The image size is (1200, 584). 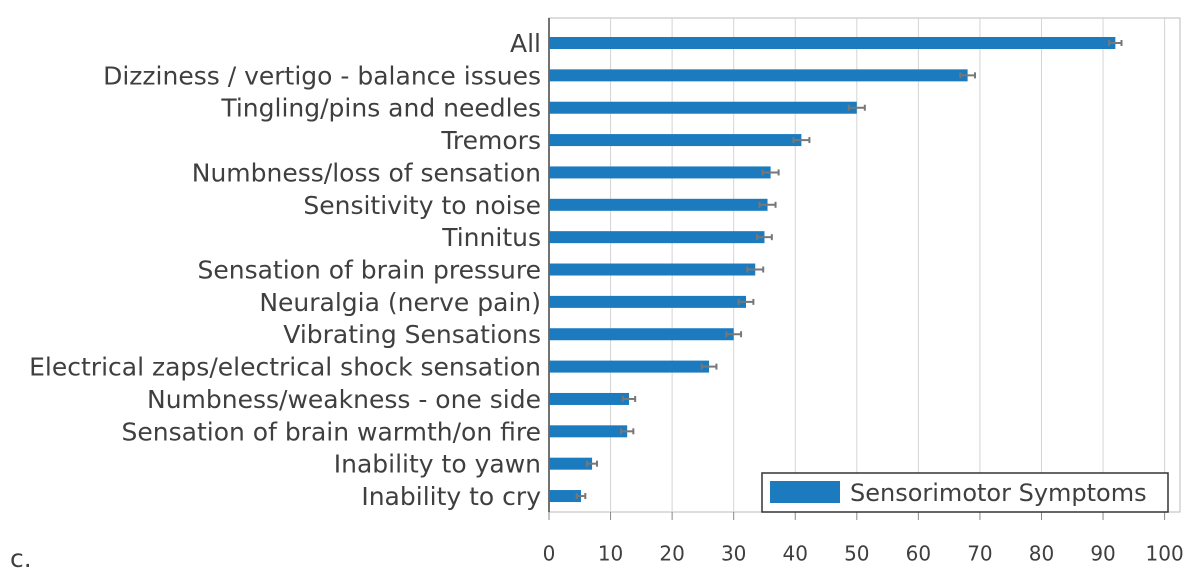 What do you see at coordinates (733, 554) in the screenshot?
I see `x-tick-label: 30` at bounding box center [733, 554].